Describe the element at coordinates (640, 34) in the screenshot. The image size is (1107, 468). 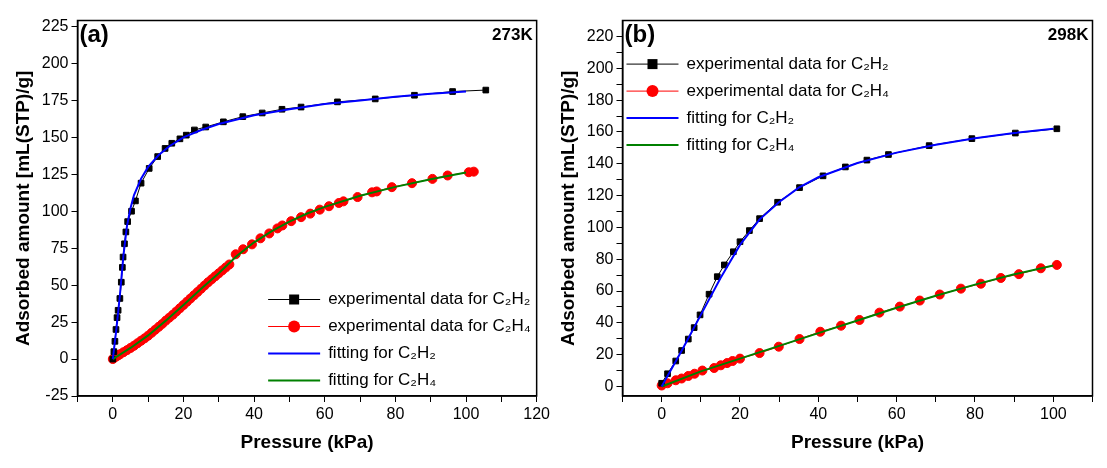
I see `chart-title: (b)` at that location.